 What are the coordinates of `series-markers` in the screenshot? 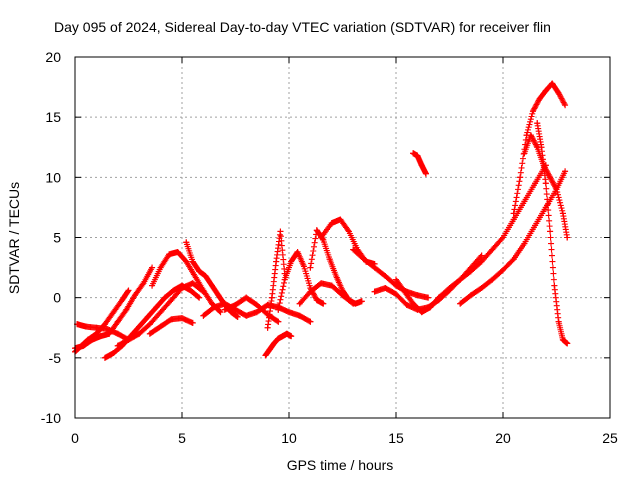 It's located at (278, 344).